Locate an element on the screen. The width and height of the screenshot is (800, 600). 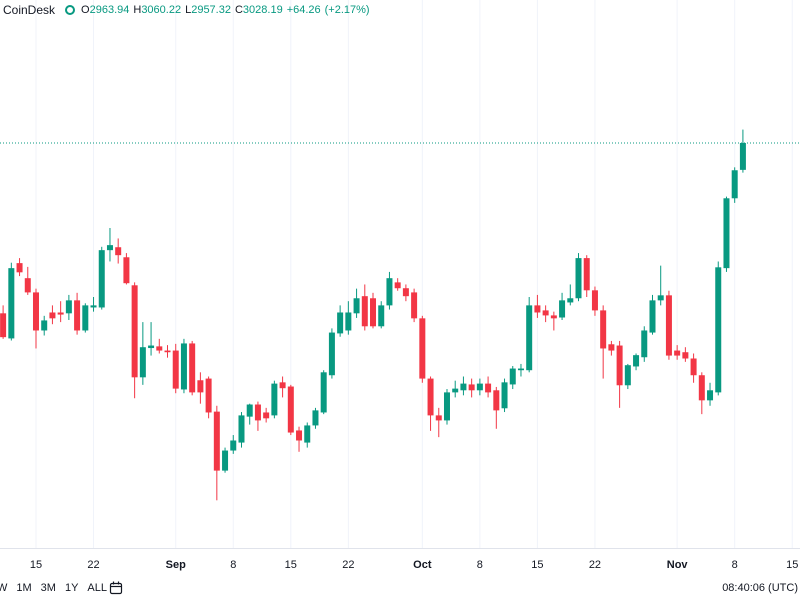
range-button: 3M is located at coordinates (48, 588).